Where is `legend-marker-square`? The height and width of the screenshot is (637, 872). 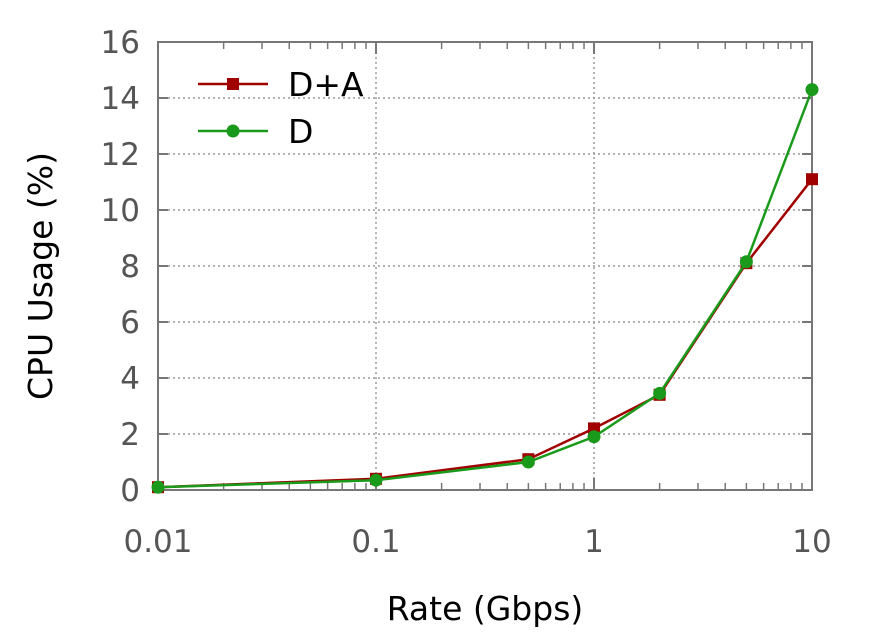 legend-marker-square is located at coordinates (233, 84).